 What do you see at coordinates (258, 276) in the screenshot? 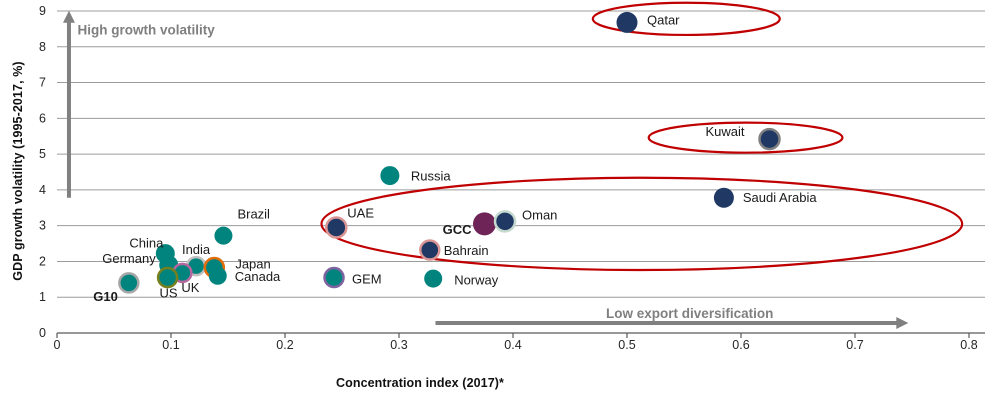
I see `point-label-canada: Canada` at bounding box center [258, 276].